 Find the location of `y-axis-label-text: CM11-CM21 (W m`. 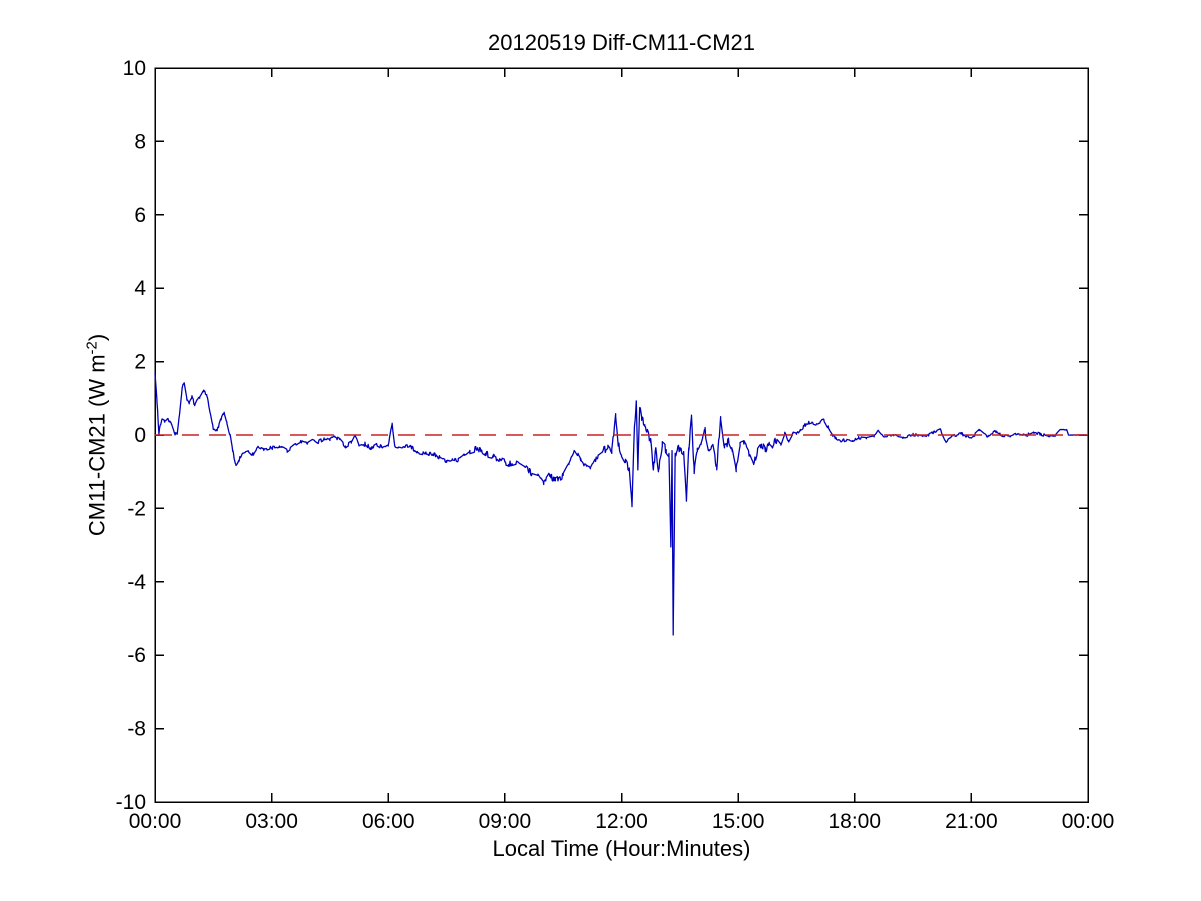

y-axis-label-text: CM11-CM21 (W m is located at coordinates (97, 445).